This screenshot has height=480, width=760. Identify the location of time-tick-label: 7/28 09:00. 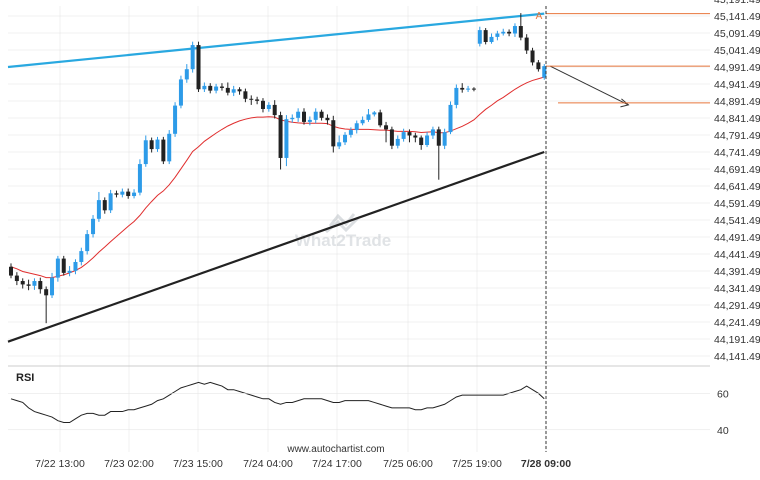
(546, 464).